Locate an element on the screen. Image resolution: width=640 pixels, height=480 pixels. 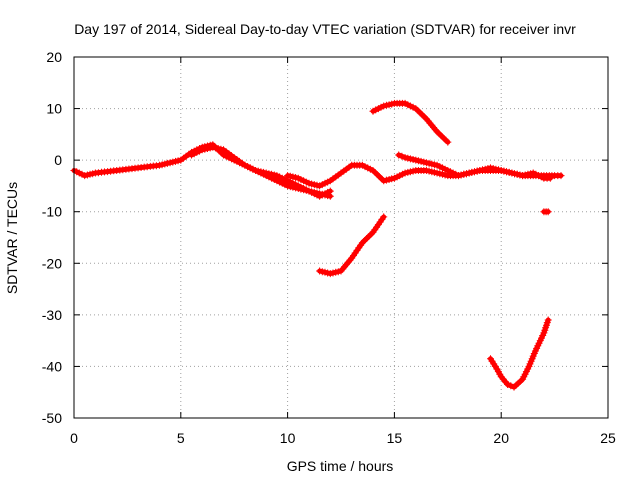
y-tick-label: 0 is located at coordinates (58, 160).